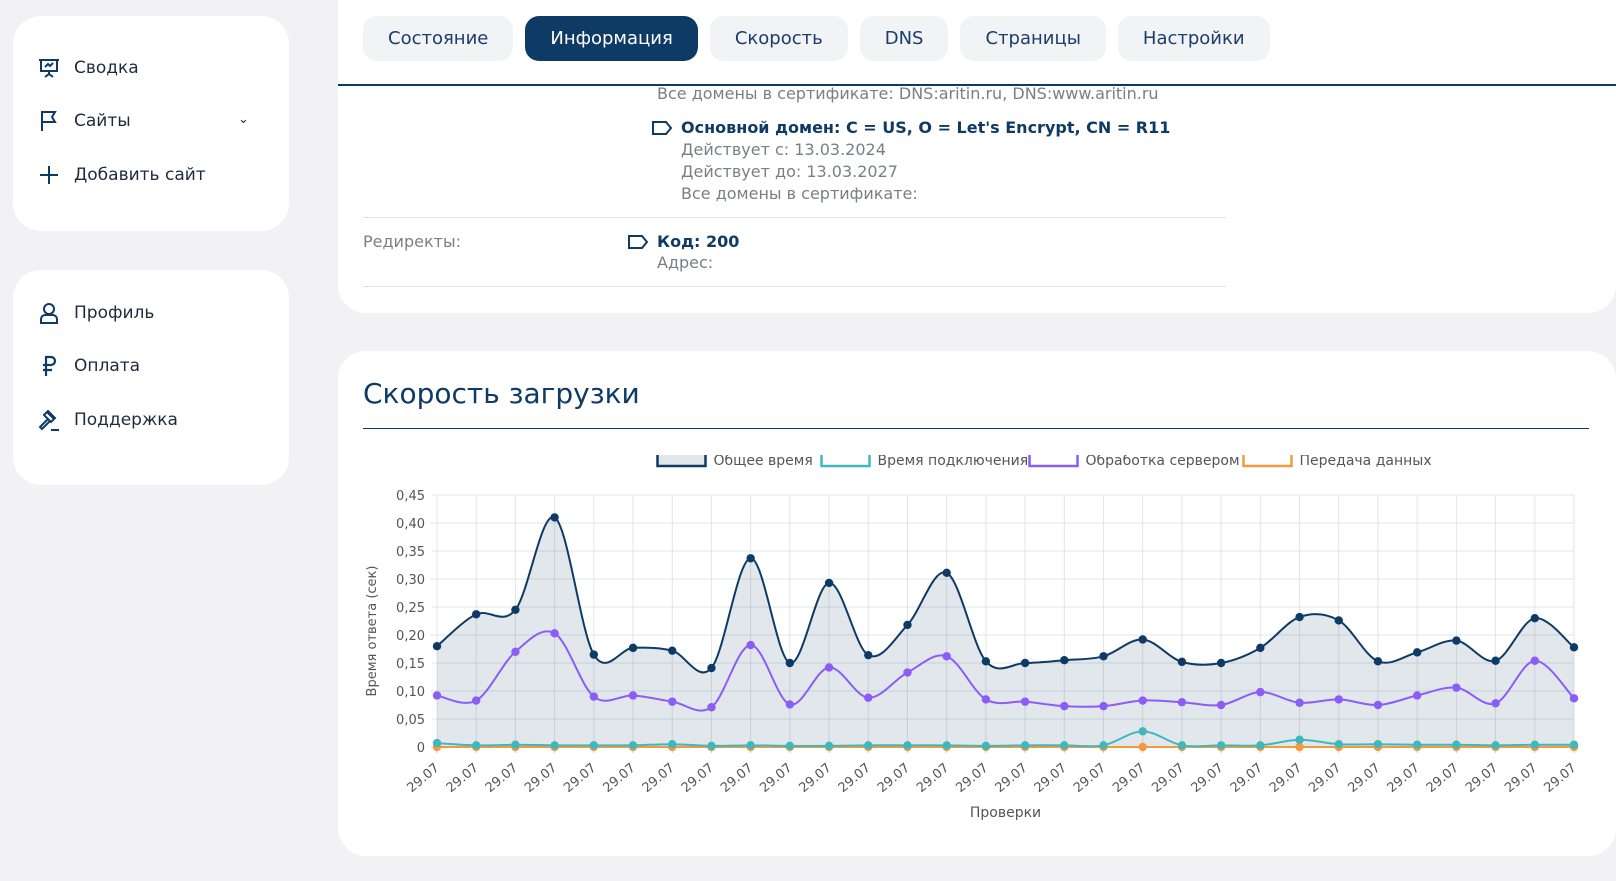 The image size is (1616, 881). What do you see at coordinates (108, 420) in the screenshot?
I see `sidebar-item-support: Поддержка` at bounding box center [108, 420].